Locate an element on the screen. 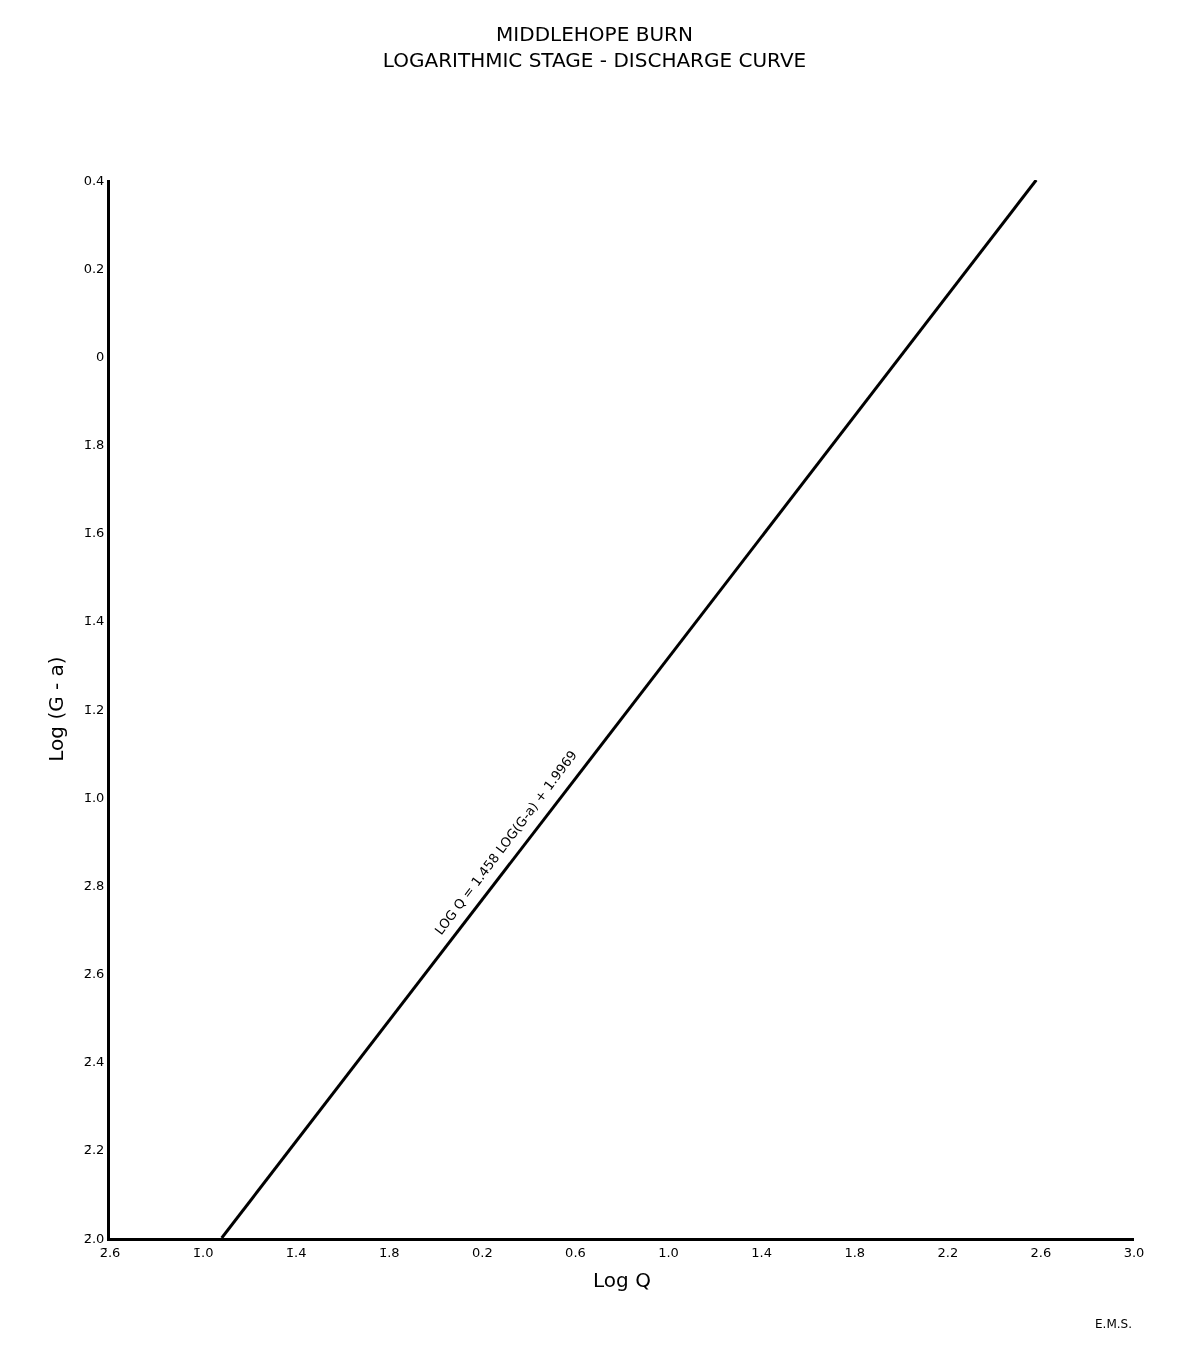 This screenshot has width=1189, height=1368. x-tick-label: 1̄.8 is located at coordinates (389, 1252).